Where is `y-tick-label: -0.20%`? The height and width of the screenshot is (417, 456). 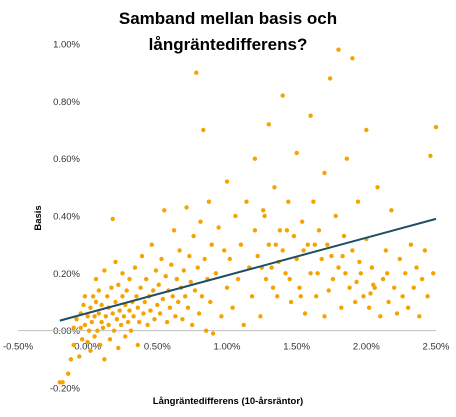
y-tick-label: -0.20% is located at coordinates (65, 389).